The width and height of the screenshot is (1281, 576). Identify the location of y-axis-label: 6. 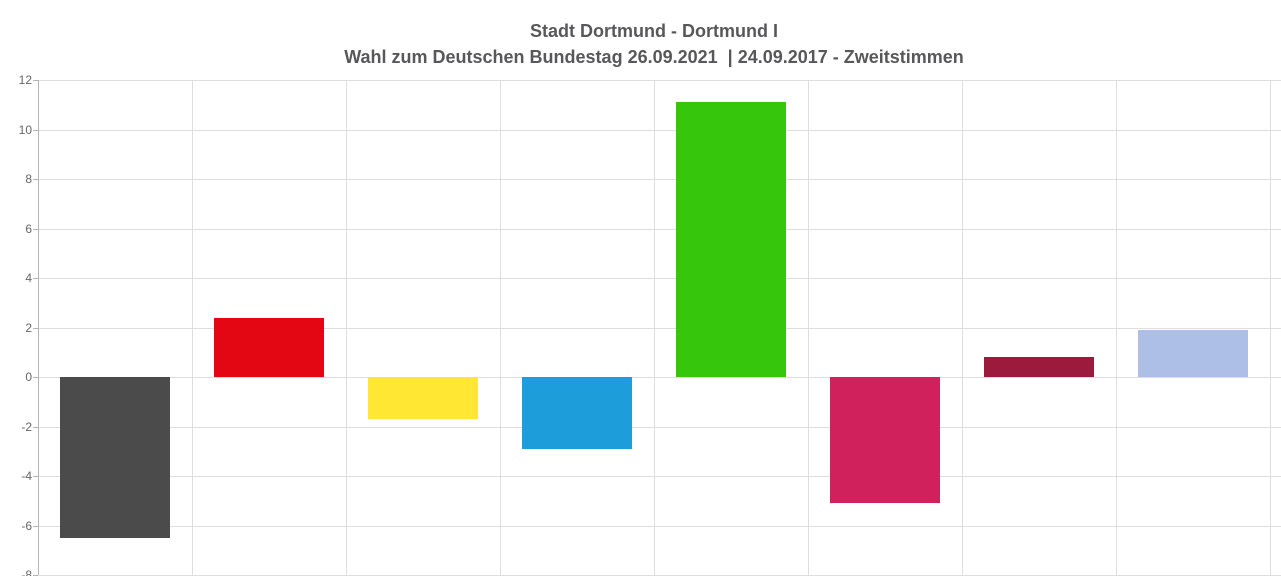
(28, 228).